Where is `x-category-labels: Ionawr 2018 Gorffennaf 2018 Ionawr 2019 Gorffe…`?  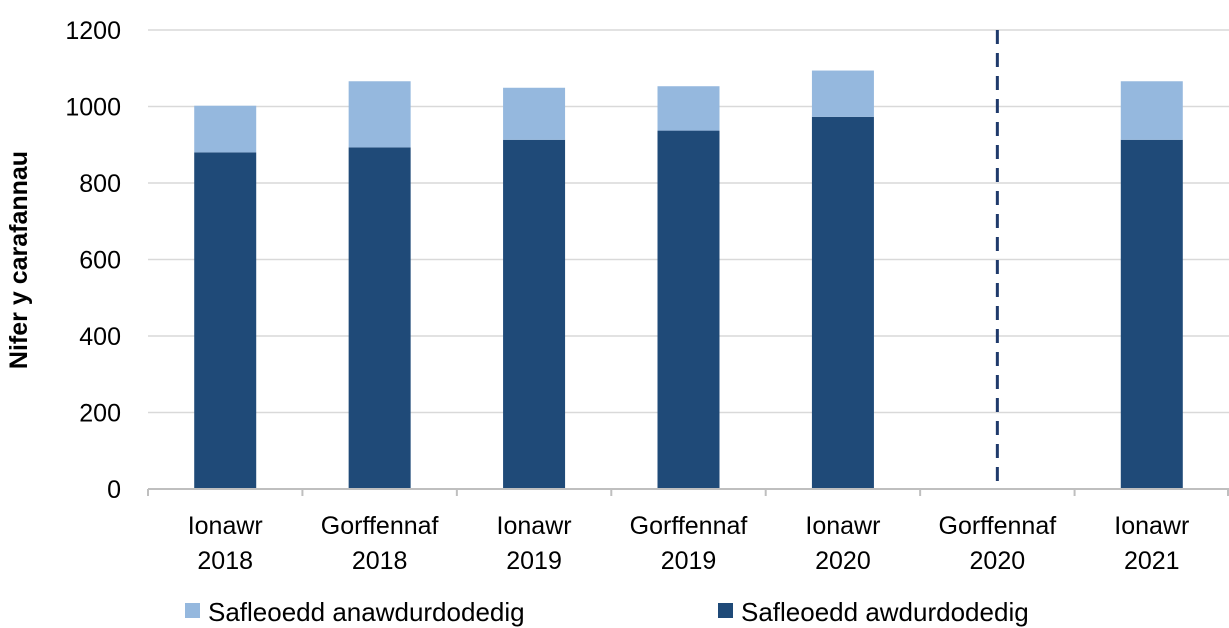
x-category-labels: Ionawr 2018 Gorffennaf 2018 Ionawr 2019 Gorffe… is located at coordinates (689, 543).